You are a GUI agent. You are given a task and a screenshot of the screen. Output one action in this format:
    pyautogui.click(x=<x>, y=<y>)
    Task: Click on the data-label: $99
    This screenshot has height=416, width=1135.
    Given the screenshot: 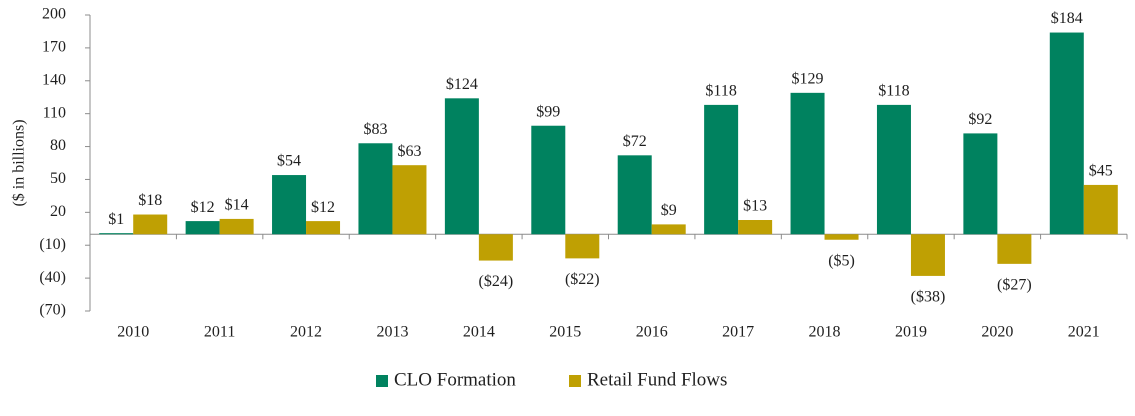 What is the action you would take?
    pyautogui.click(x=548, y=111)
    